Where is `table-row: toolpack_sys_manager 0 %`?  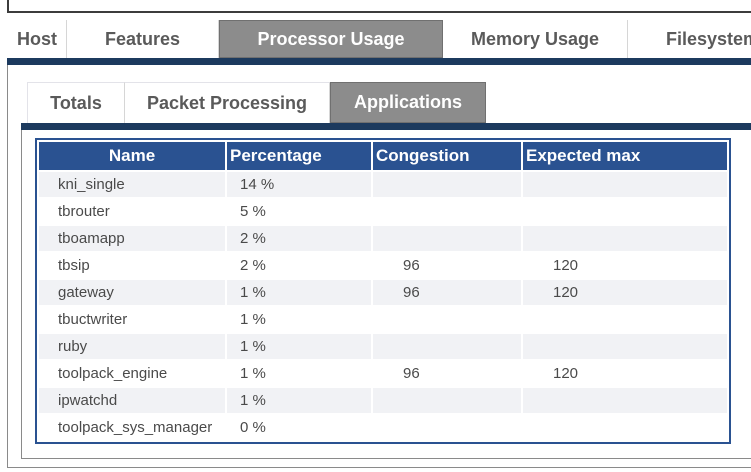 table-row: toolpack_sys_manager 0 % is located at coordinates (383, 427).